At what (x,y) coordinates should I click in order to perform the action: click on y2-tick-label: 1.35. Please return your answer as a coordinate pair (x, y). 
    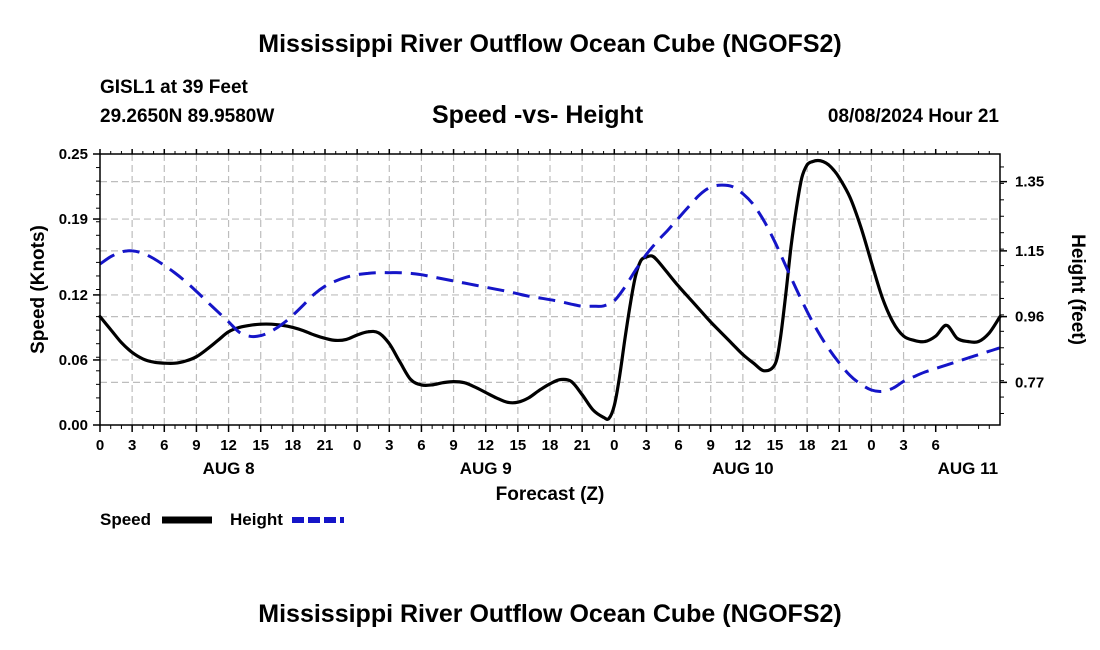
    Looking at the image, I should click on (1029, 182).